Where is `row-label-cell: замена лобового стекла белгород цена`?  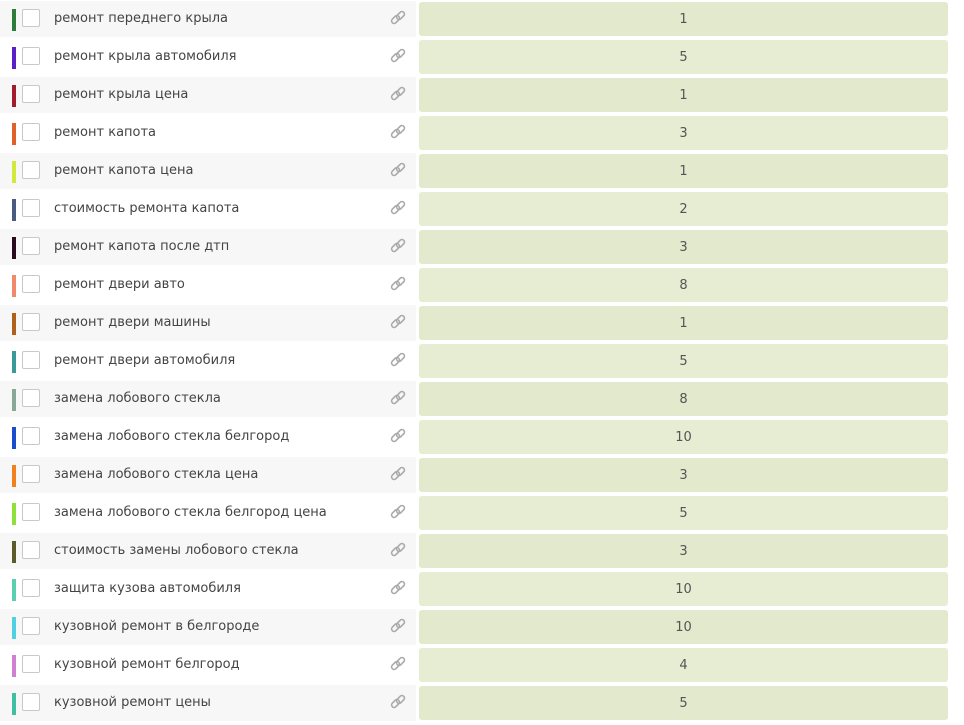
row-label-cell: замена лобового стекла белгород цена is located at coordinates (208, 513).